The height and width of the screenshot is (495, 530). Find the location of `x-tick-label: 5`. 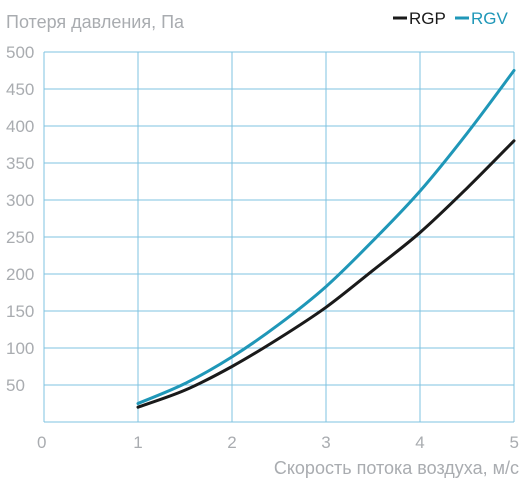

x-tick-label: 5 is located at coordinates (514, 442).